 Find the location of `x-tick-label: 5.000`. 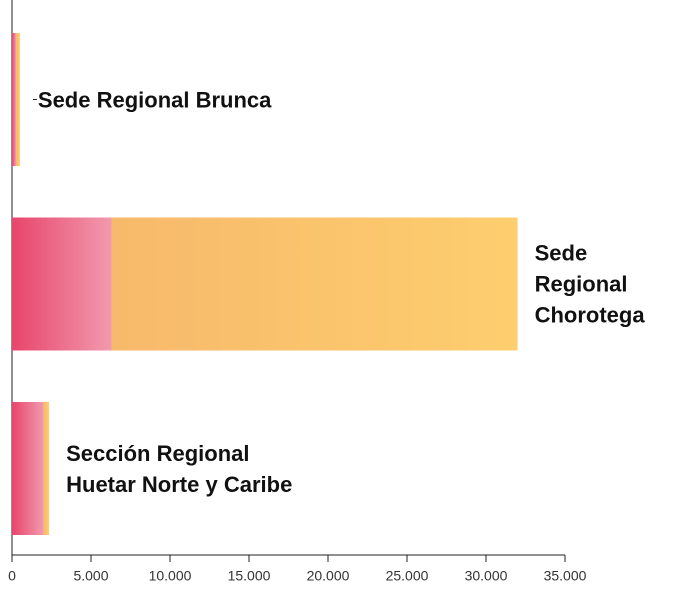

x-tick-label: 5.000 is located at coordinates (90, 576).